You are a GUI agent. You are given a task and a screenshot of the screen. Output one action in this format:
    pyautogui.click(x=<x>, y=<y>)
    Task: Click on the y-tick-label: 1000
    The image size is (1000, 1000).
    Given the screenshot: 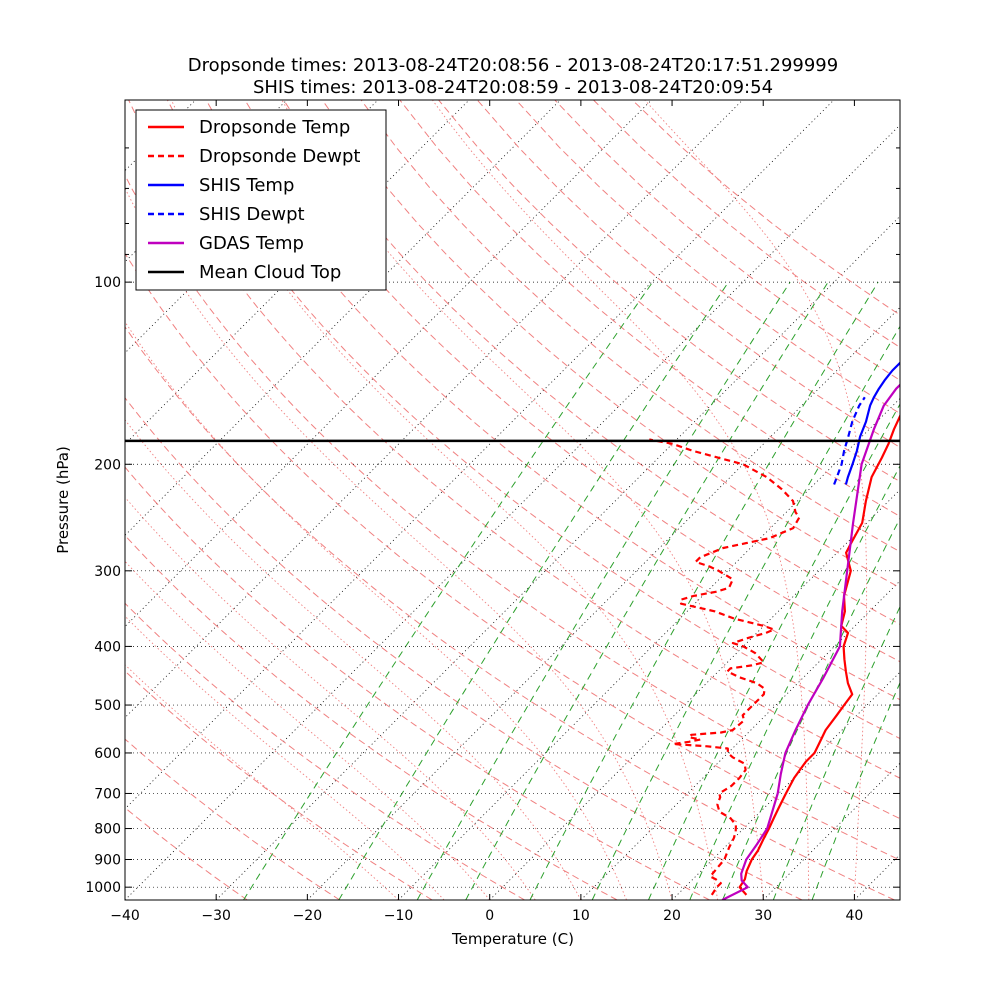 What is the action you would take?
    pyautogui.click(x=103, y=888)
    